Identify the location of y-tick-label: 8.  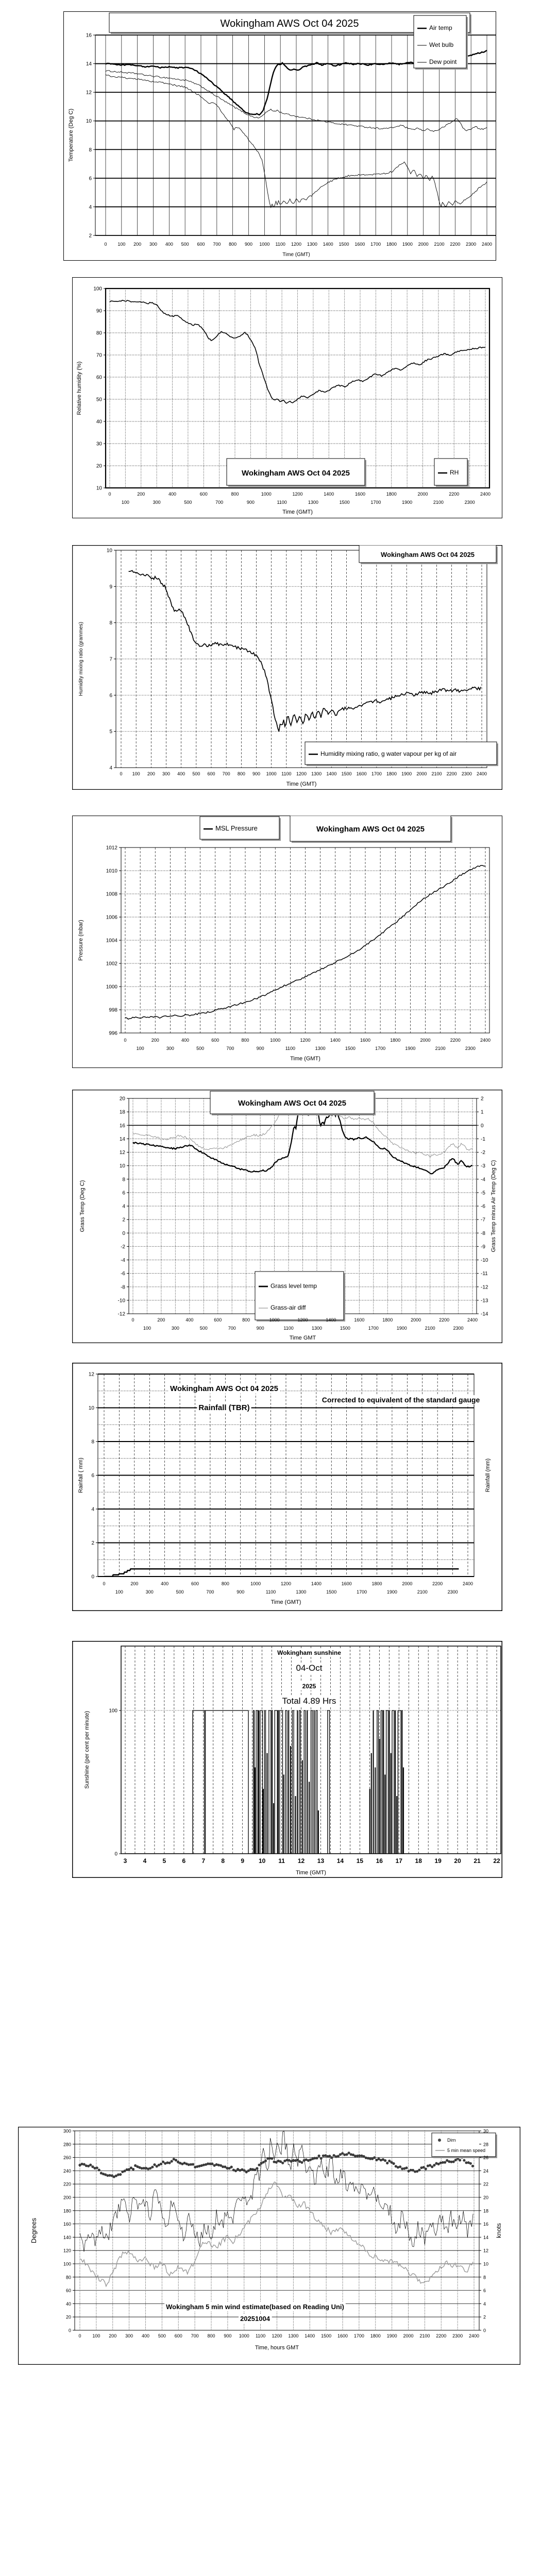
(93, 1442).